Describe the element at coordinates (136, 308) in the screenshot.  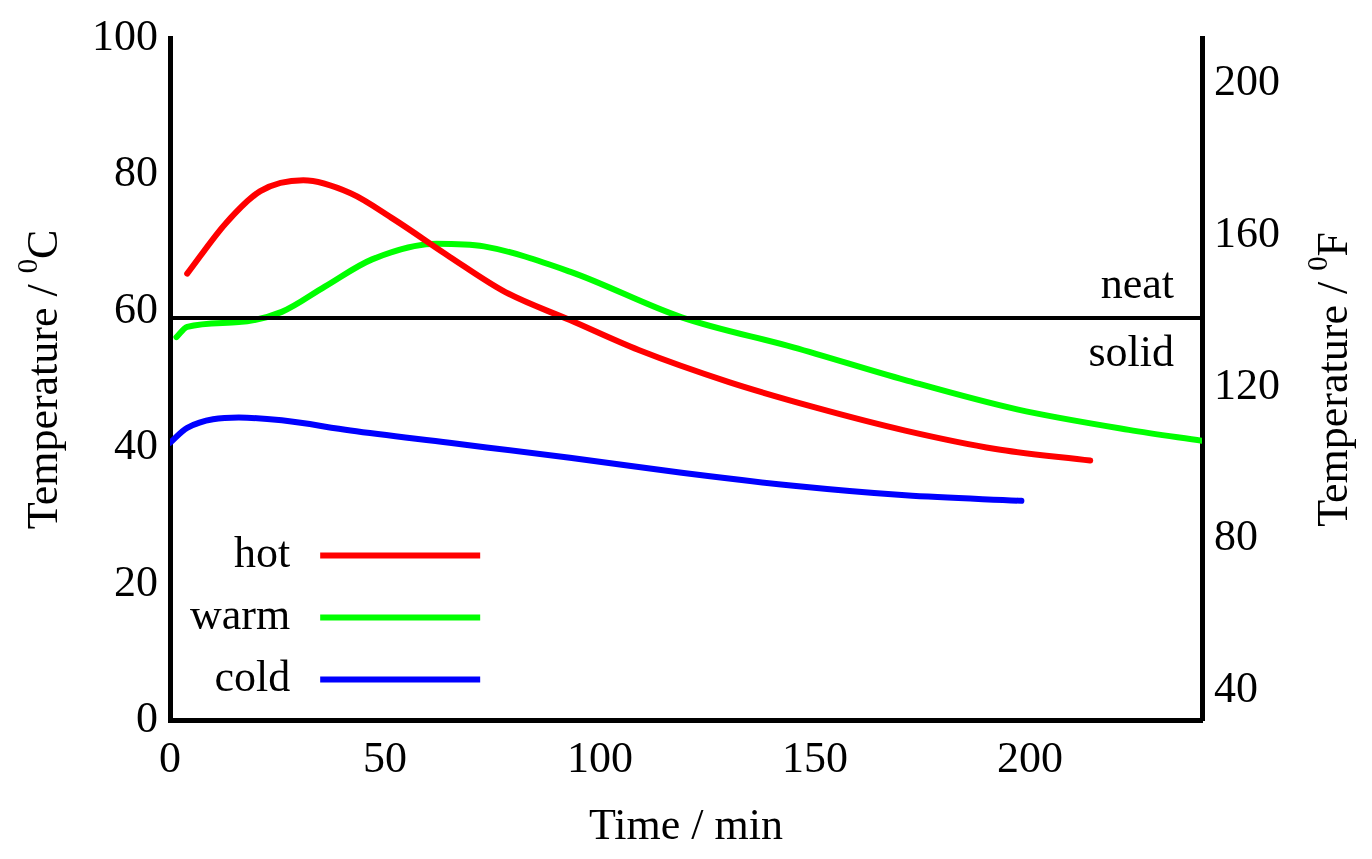
I see `y-tick-label: 60` at that location.